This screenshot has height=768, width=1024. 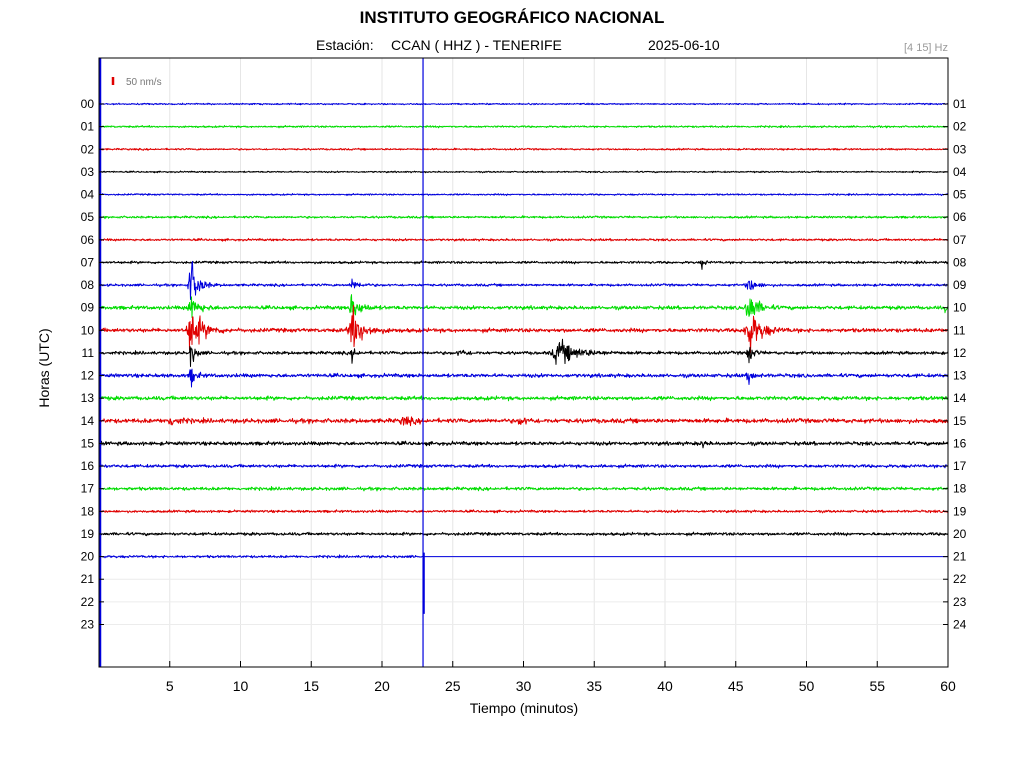 What do you see at coordinates (960, 308) in the screenshot?
I see `y-tick-right-10: 10` at bounding box center [960, 308].